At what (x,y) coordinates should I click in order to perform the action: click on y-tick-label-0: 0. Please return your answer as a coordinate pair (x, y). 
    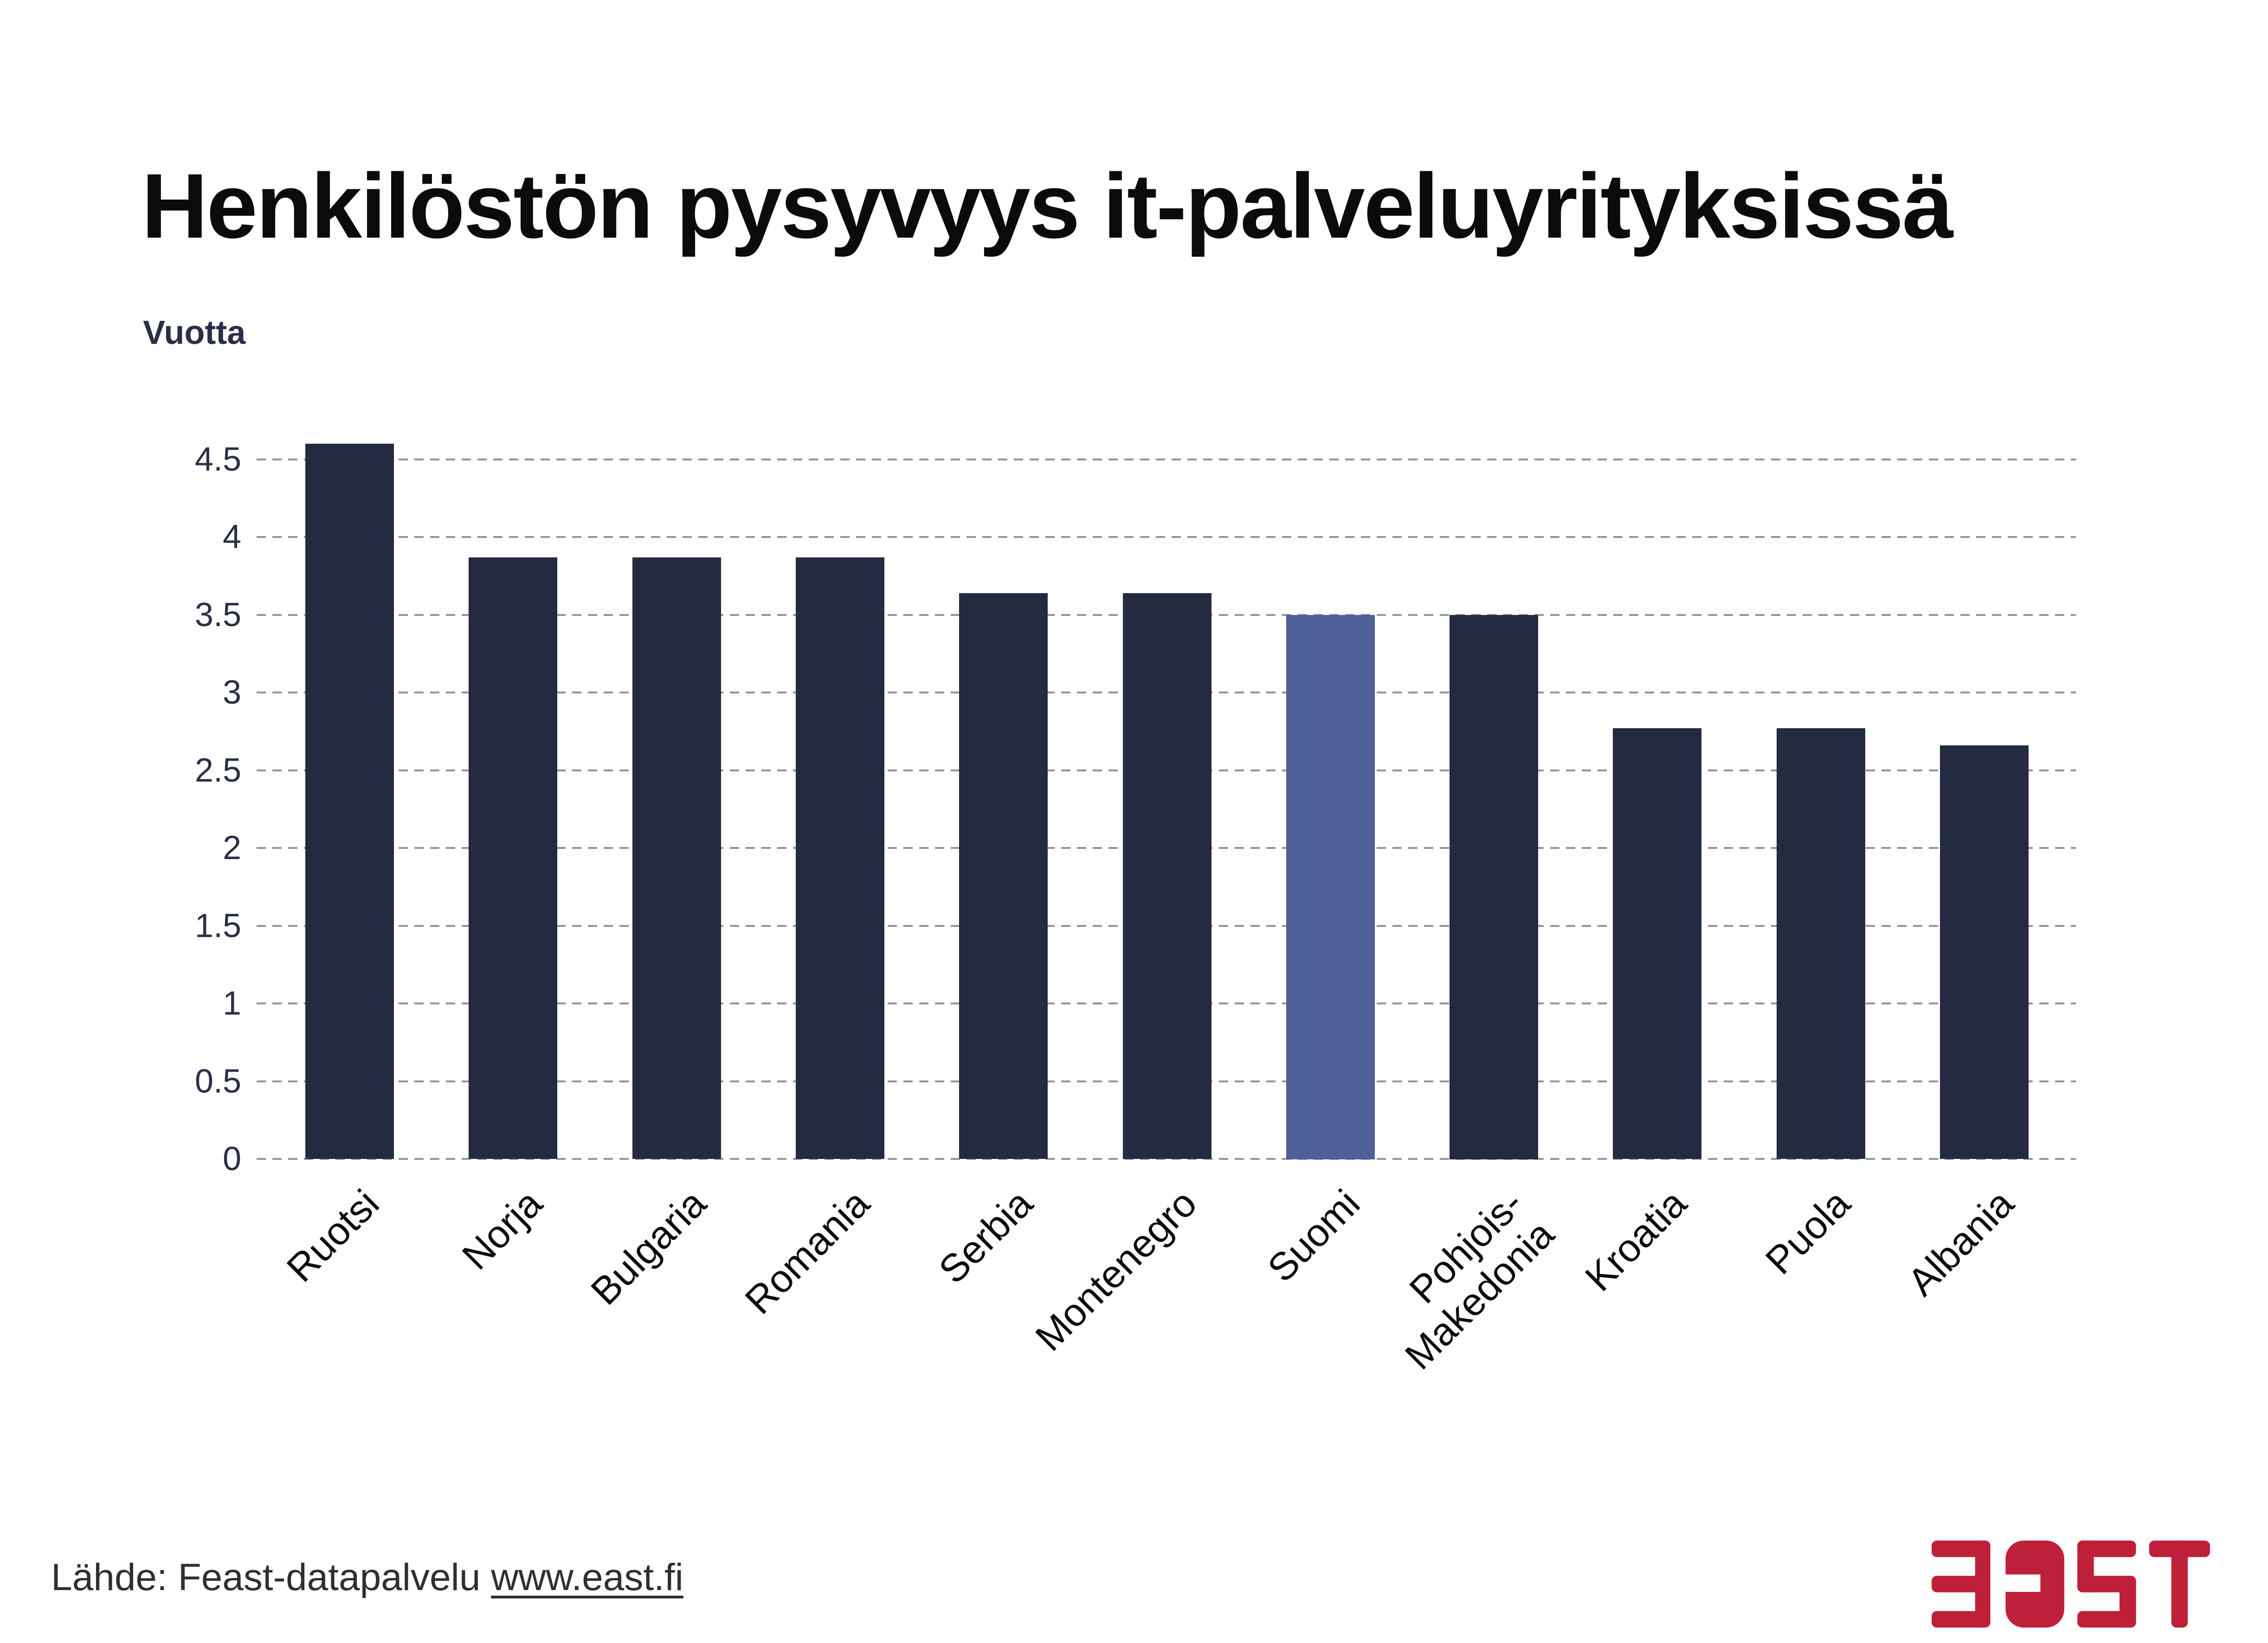
    Looking at the image, I should click on (231, 1158).